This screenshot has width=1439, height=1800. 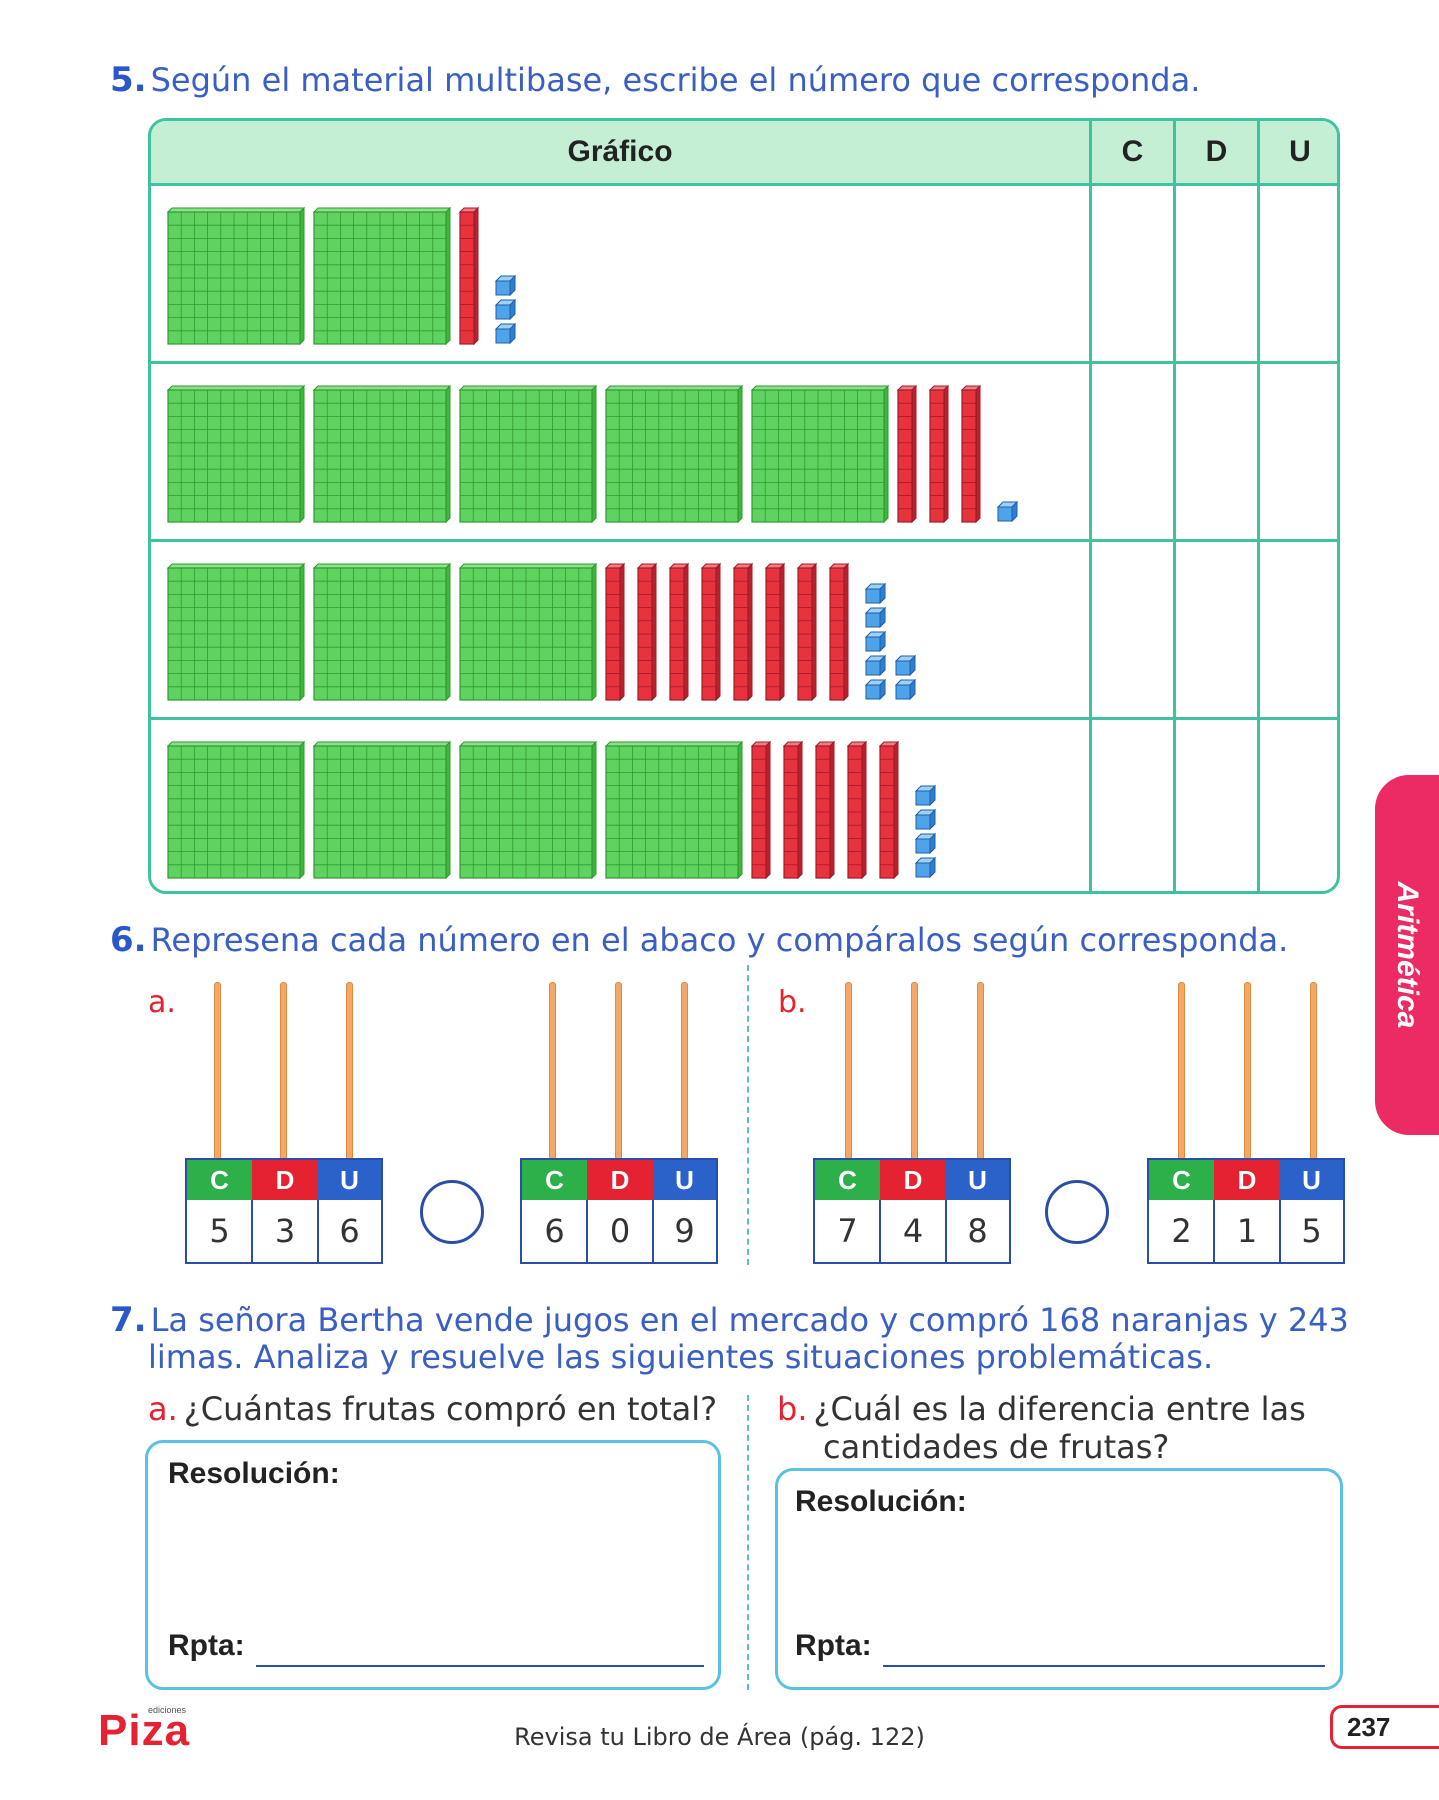 I want to click on answer-cell-r2-d, so click(x=1216, y=451).